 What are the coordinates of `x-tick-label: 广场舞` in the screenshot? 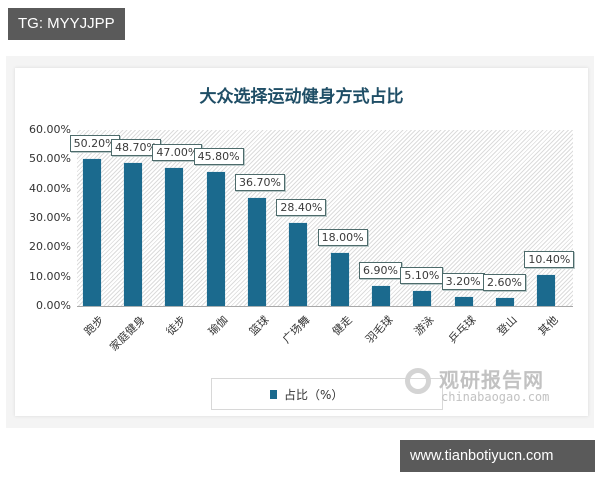 It's located at (296, 329).